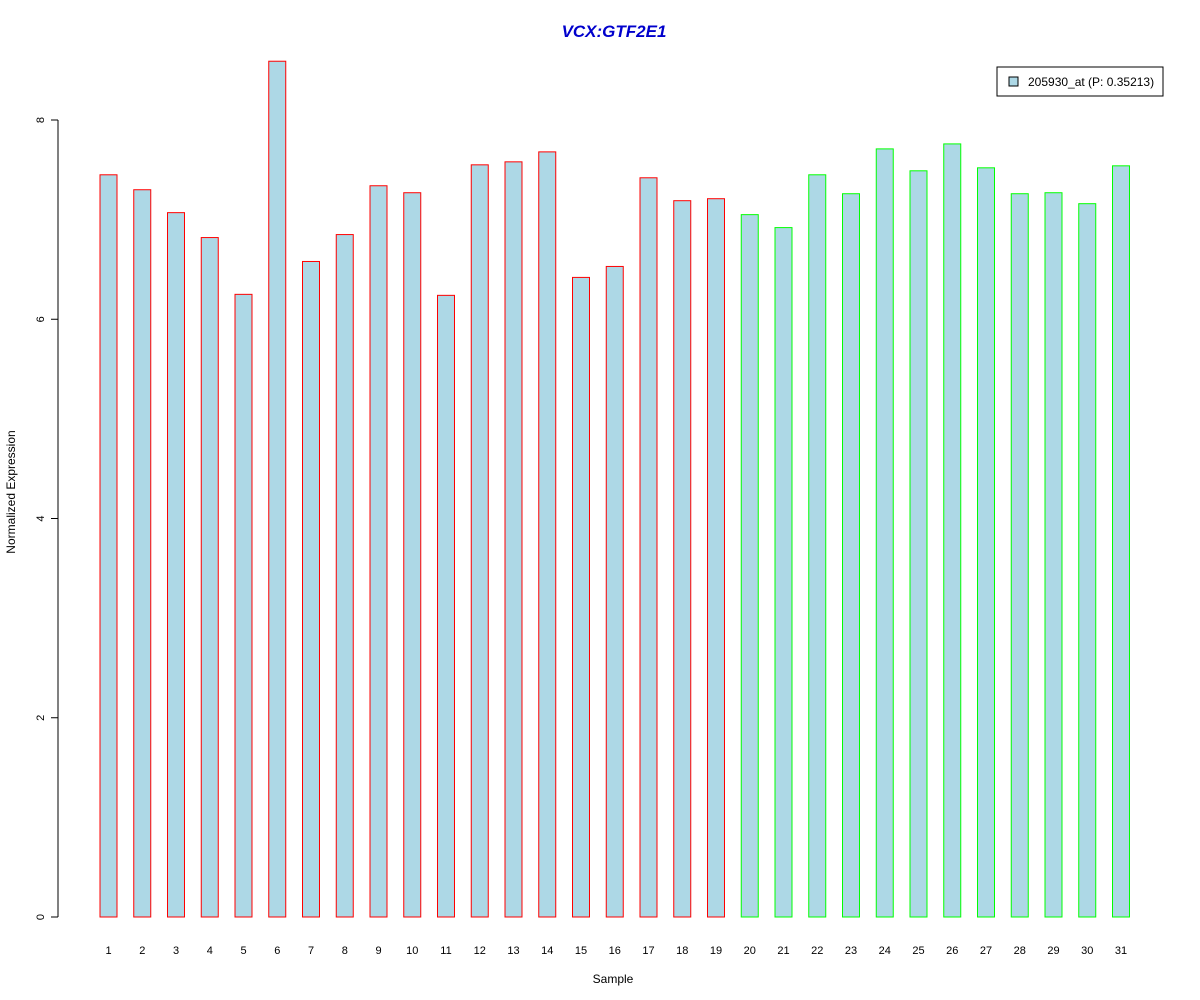 This screenshot has width=1200, height=1000. I want to click on x-axis-label: Sample, so click(613, 979).